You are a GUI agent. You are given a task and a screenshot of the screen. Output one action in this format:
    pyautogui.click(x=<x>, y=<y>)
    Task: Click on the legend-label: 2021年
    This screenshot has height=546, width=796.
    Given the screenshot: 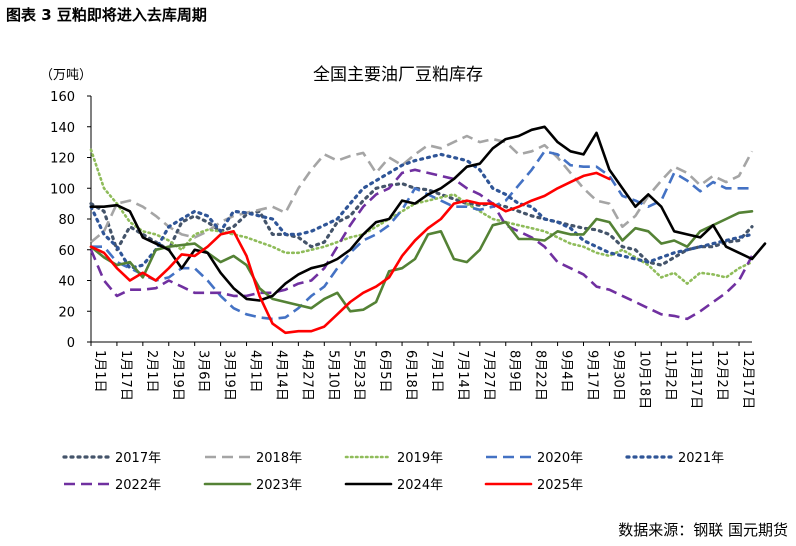 What is the action you would take?
    pyautogui.click(x=701, y=458)
    